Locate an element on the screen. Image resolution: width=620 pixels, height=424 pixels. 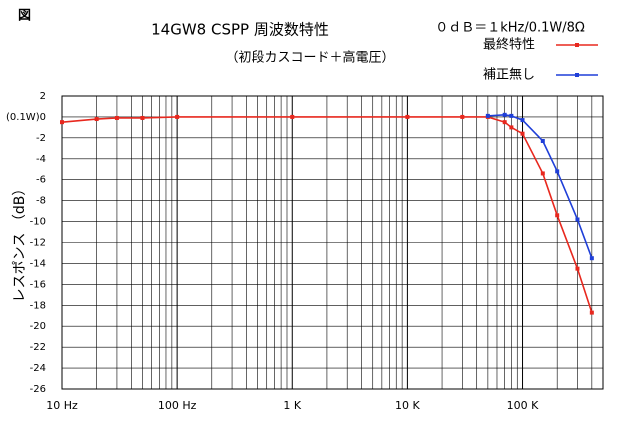
y-tick-label: -4 is located at coordinates (41, 159).